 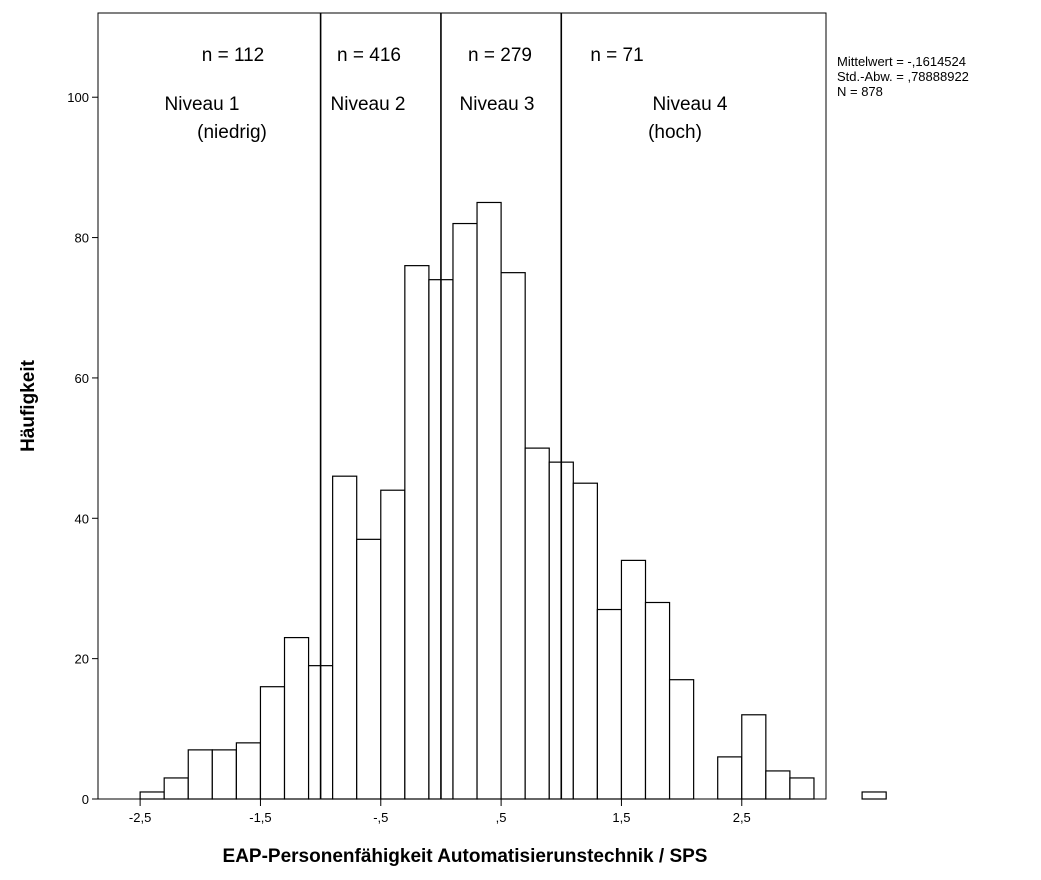 I want to click on level-1-sub: (niedrig), so click(x=232, y=132).